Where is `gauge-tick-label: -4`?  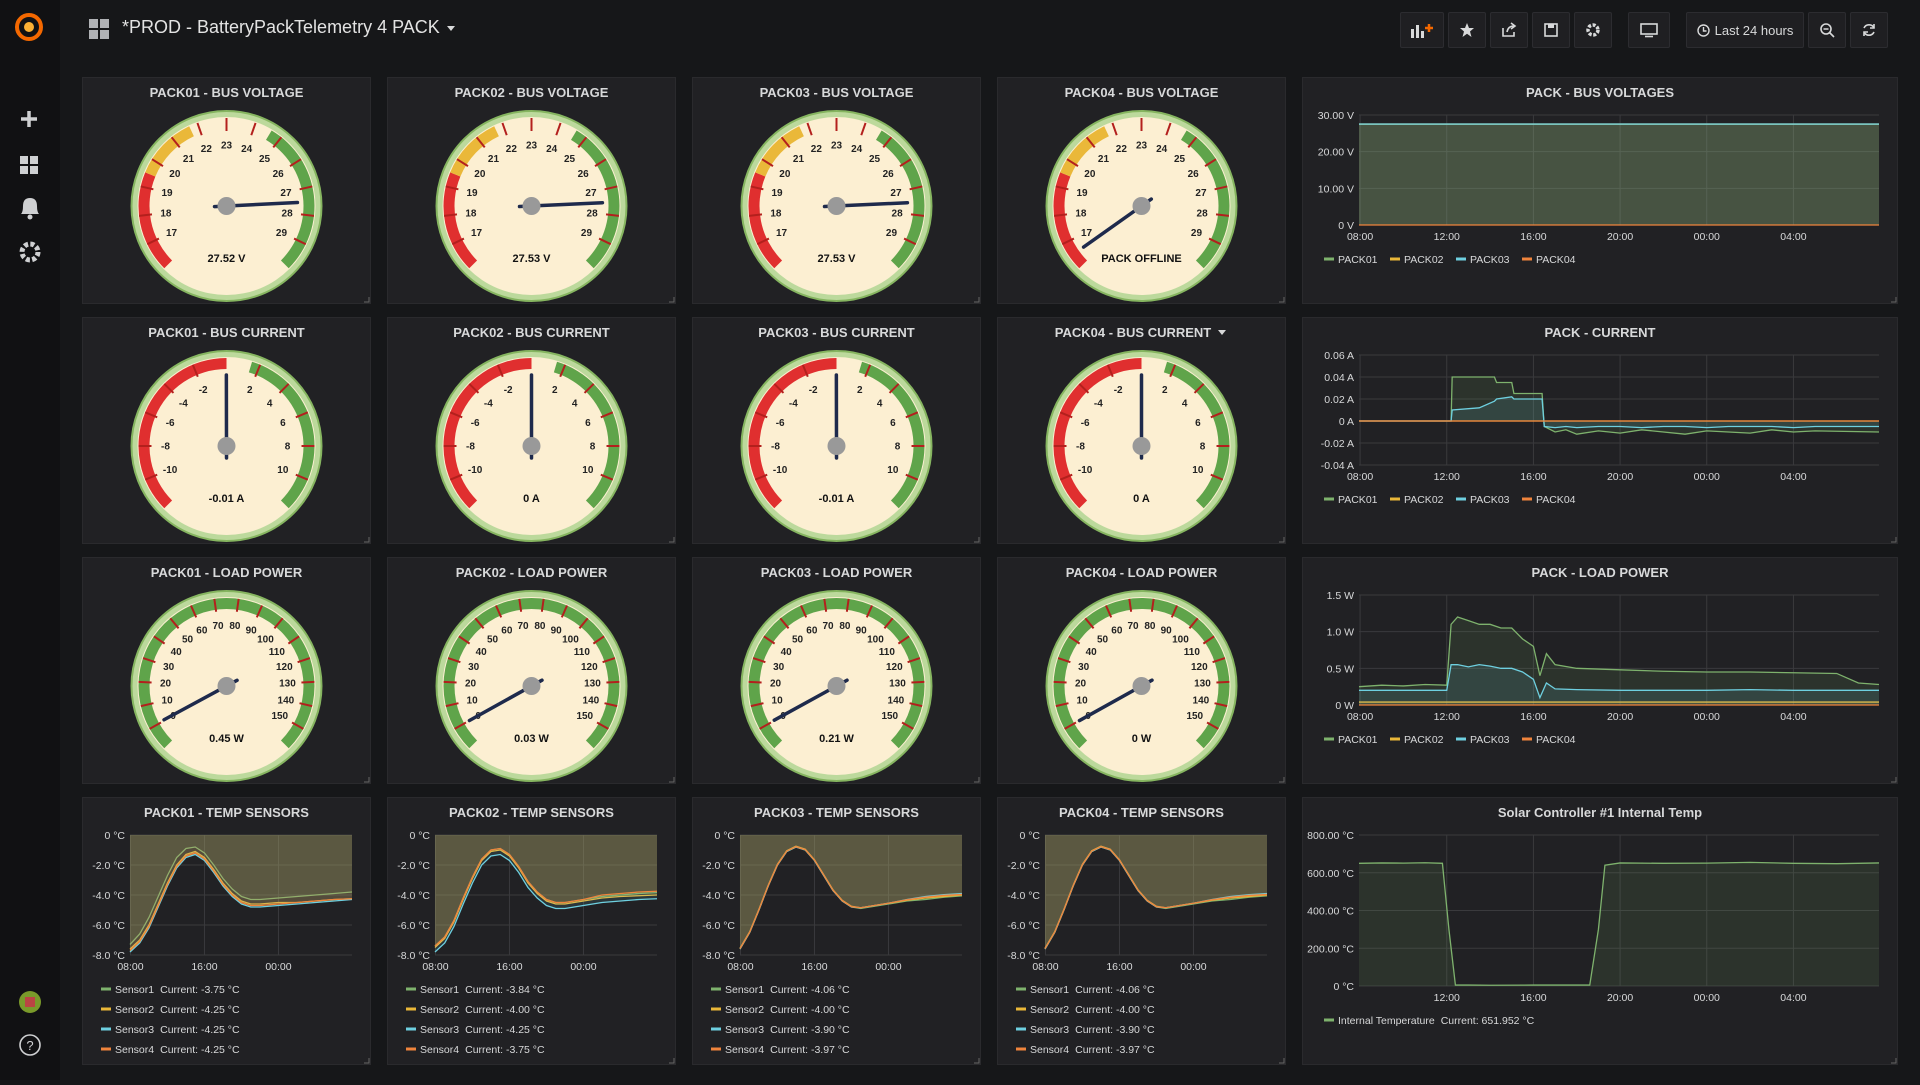
gauge-tick-label: -4 is located at coordinates (1098, 403).